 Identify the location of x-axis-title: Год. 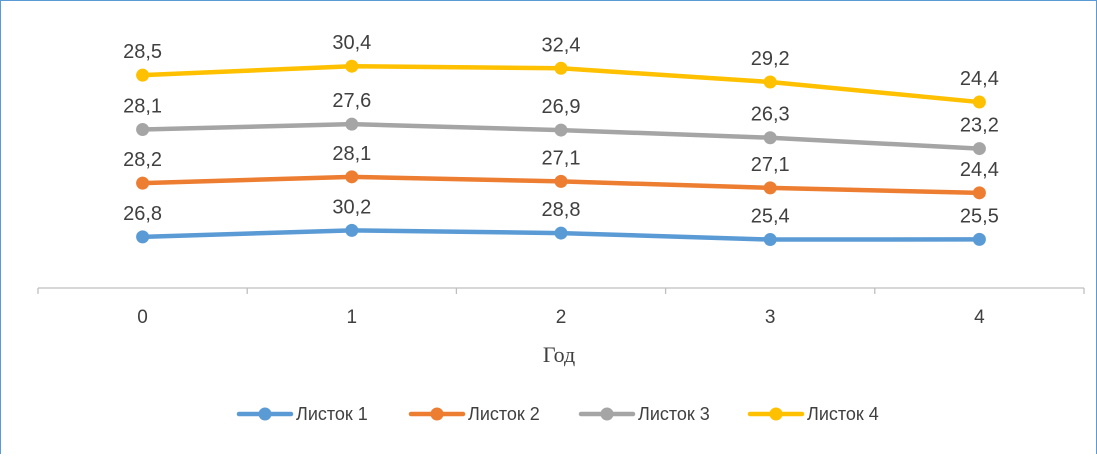
(559, 354).